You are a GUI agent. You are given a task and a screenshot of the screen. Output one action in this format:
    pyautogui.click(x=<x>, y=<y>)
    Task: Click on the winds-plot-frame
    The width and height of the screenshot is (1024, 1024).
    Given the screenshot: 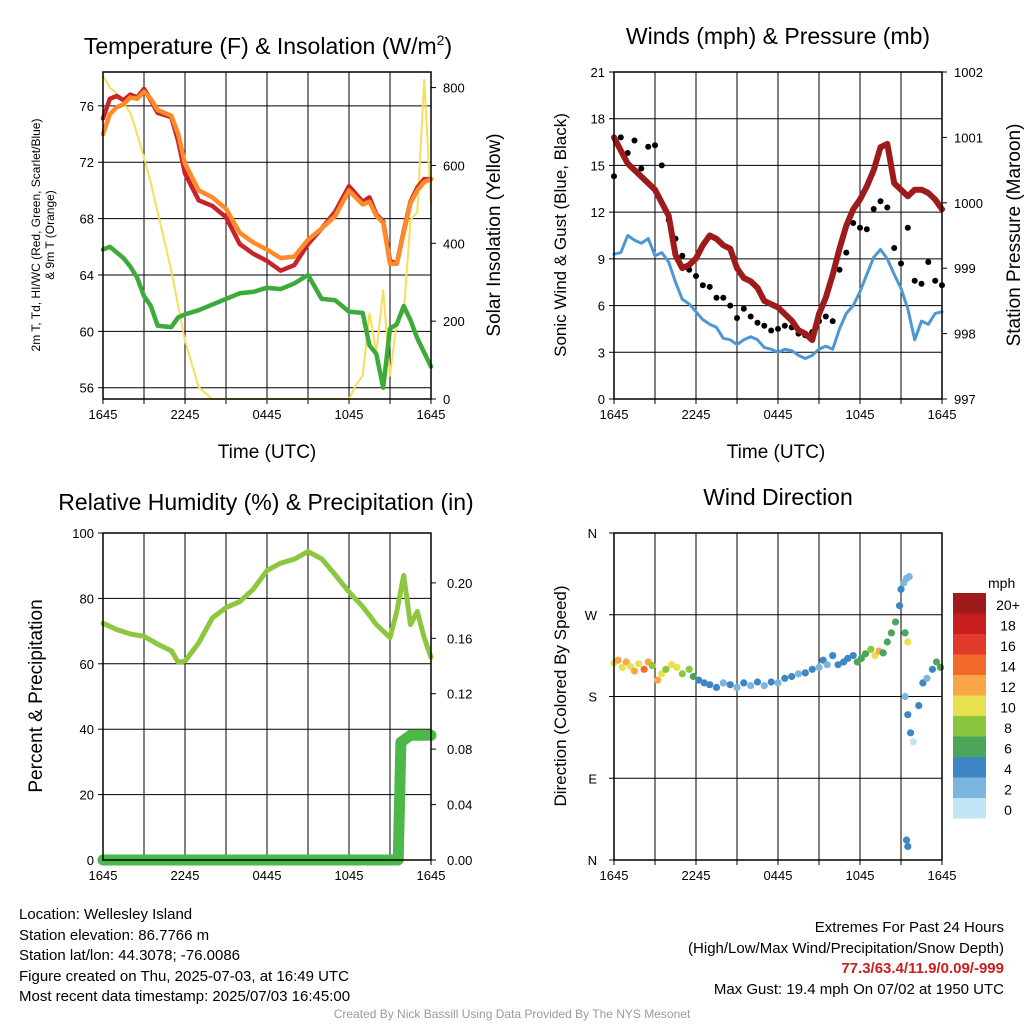 What is the action you would take?
    pyautogui.click(x=778, y=235)
    